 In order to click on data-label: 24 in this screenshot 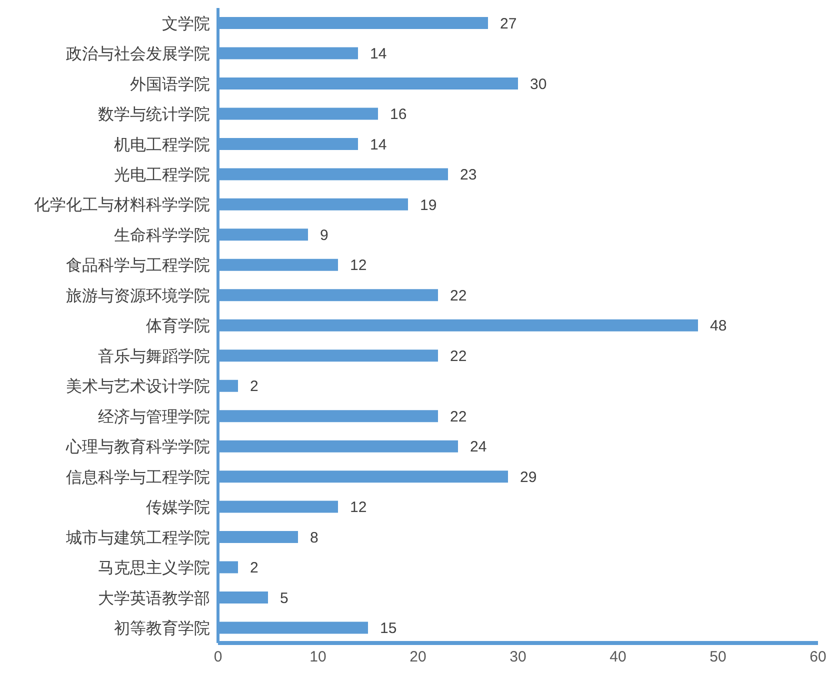, I will do `click(478, 447)`.